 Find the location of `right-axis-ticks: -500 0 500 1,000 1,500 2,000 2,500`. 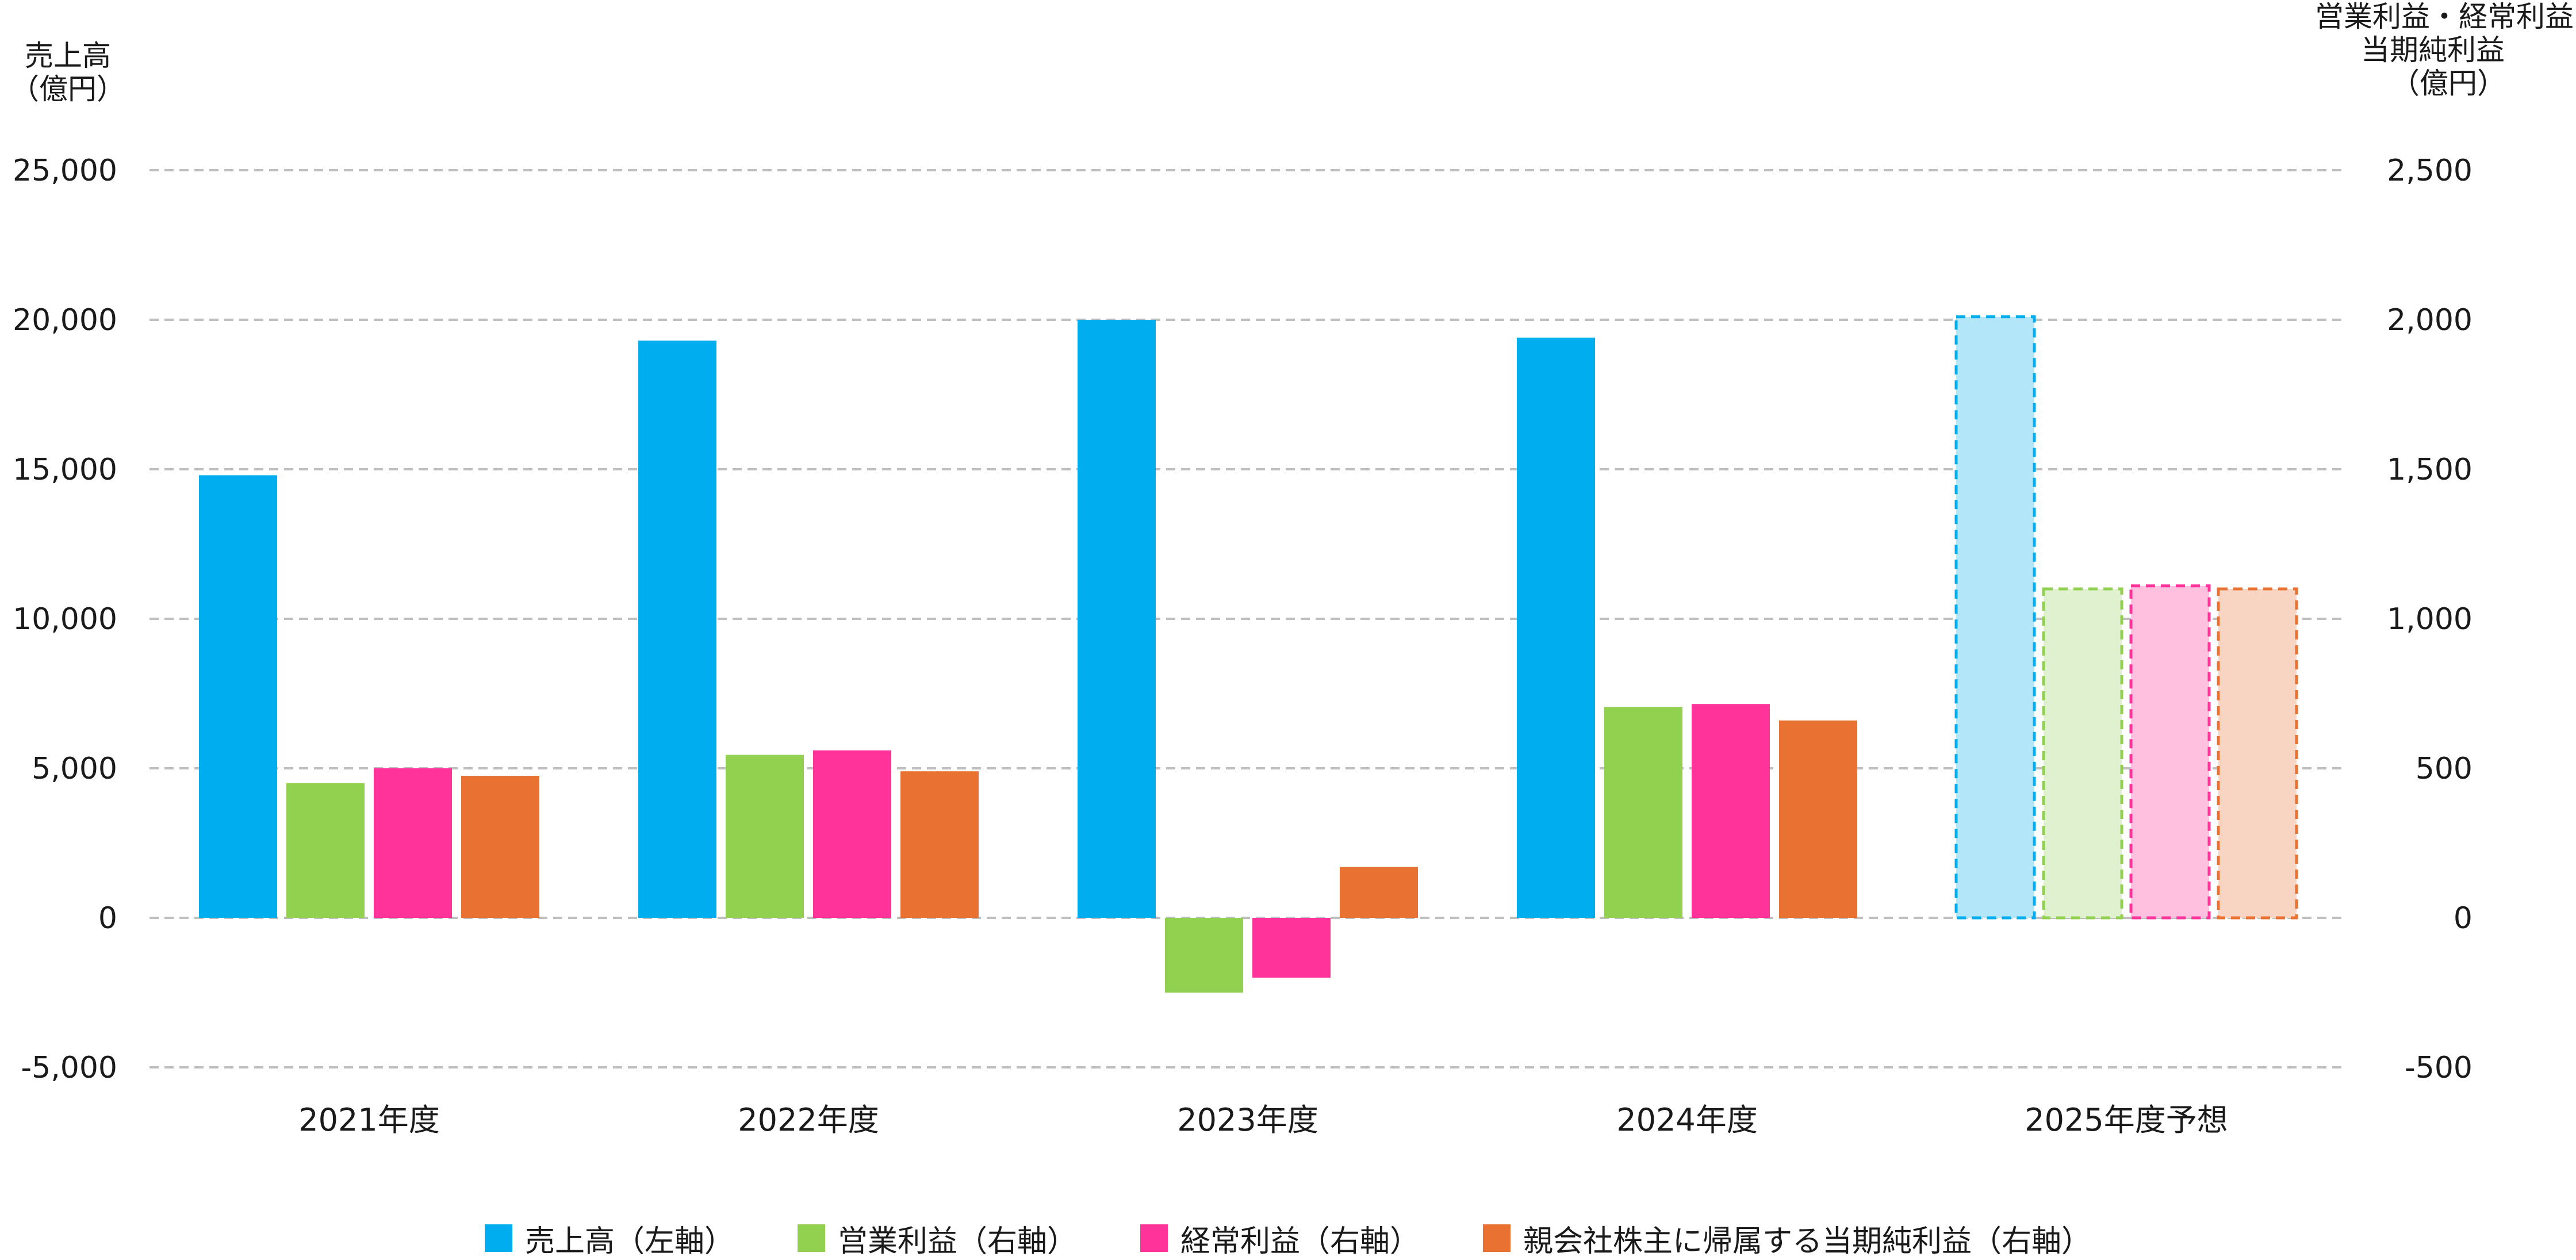

right-axis-ticks: -500 0 500 1,000 1,500 2,000 2,500 is located at coordinates (2429, 620).